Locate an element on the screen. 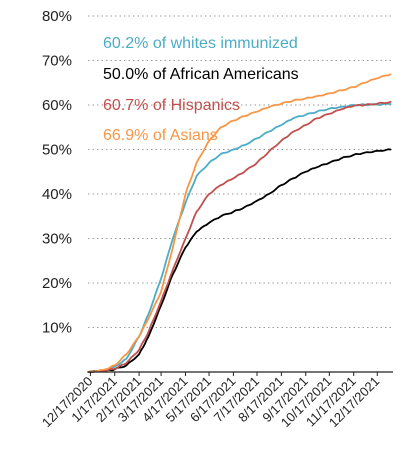 This screenshot has height=456, width=417. y-tick-label: 10% is located at coordinates (57, 328).